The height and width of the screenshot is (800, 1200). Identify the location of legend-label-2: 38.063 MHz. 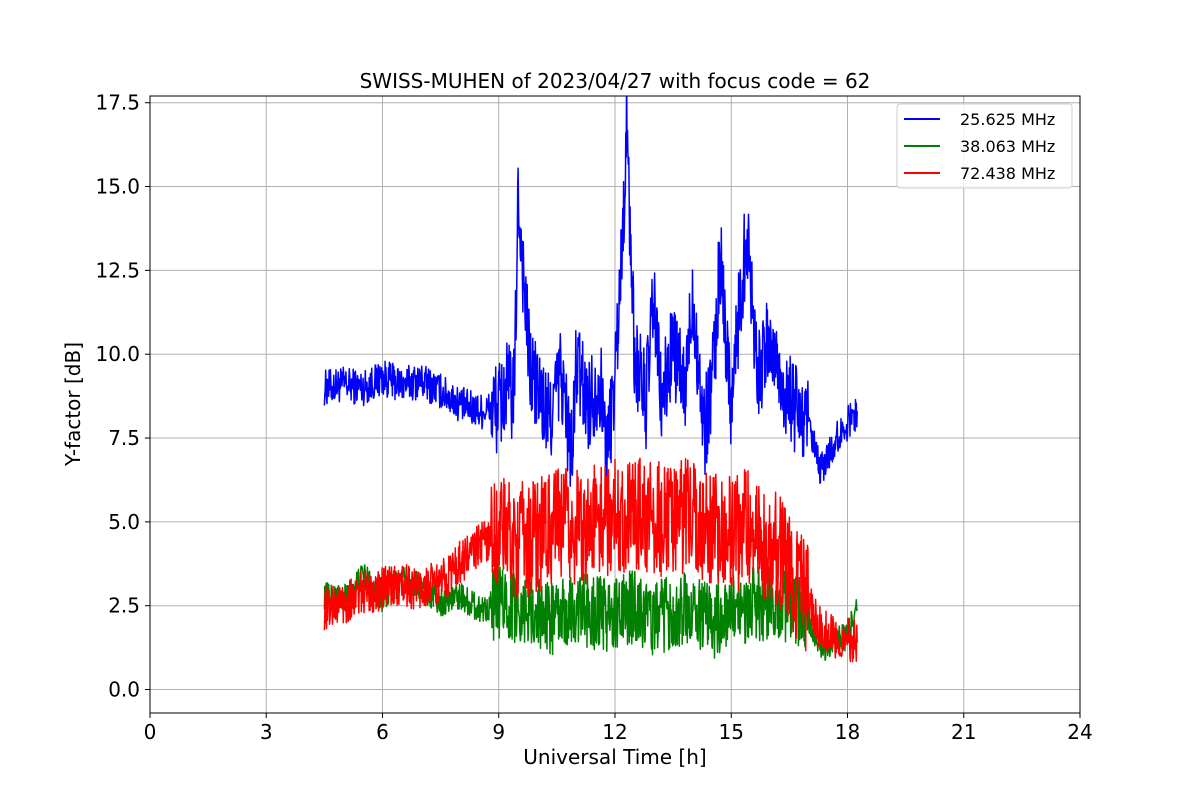
(1007, 146).